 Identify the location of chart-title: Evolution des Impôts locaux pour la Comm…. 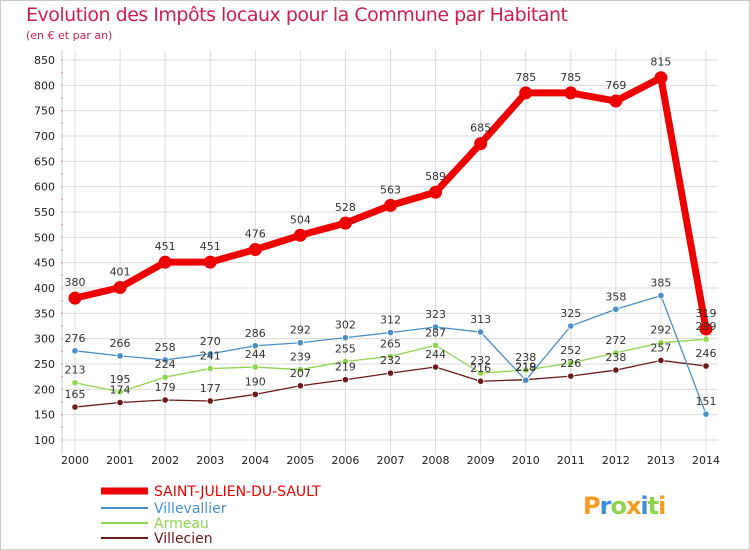
(297, 15).